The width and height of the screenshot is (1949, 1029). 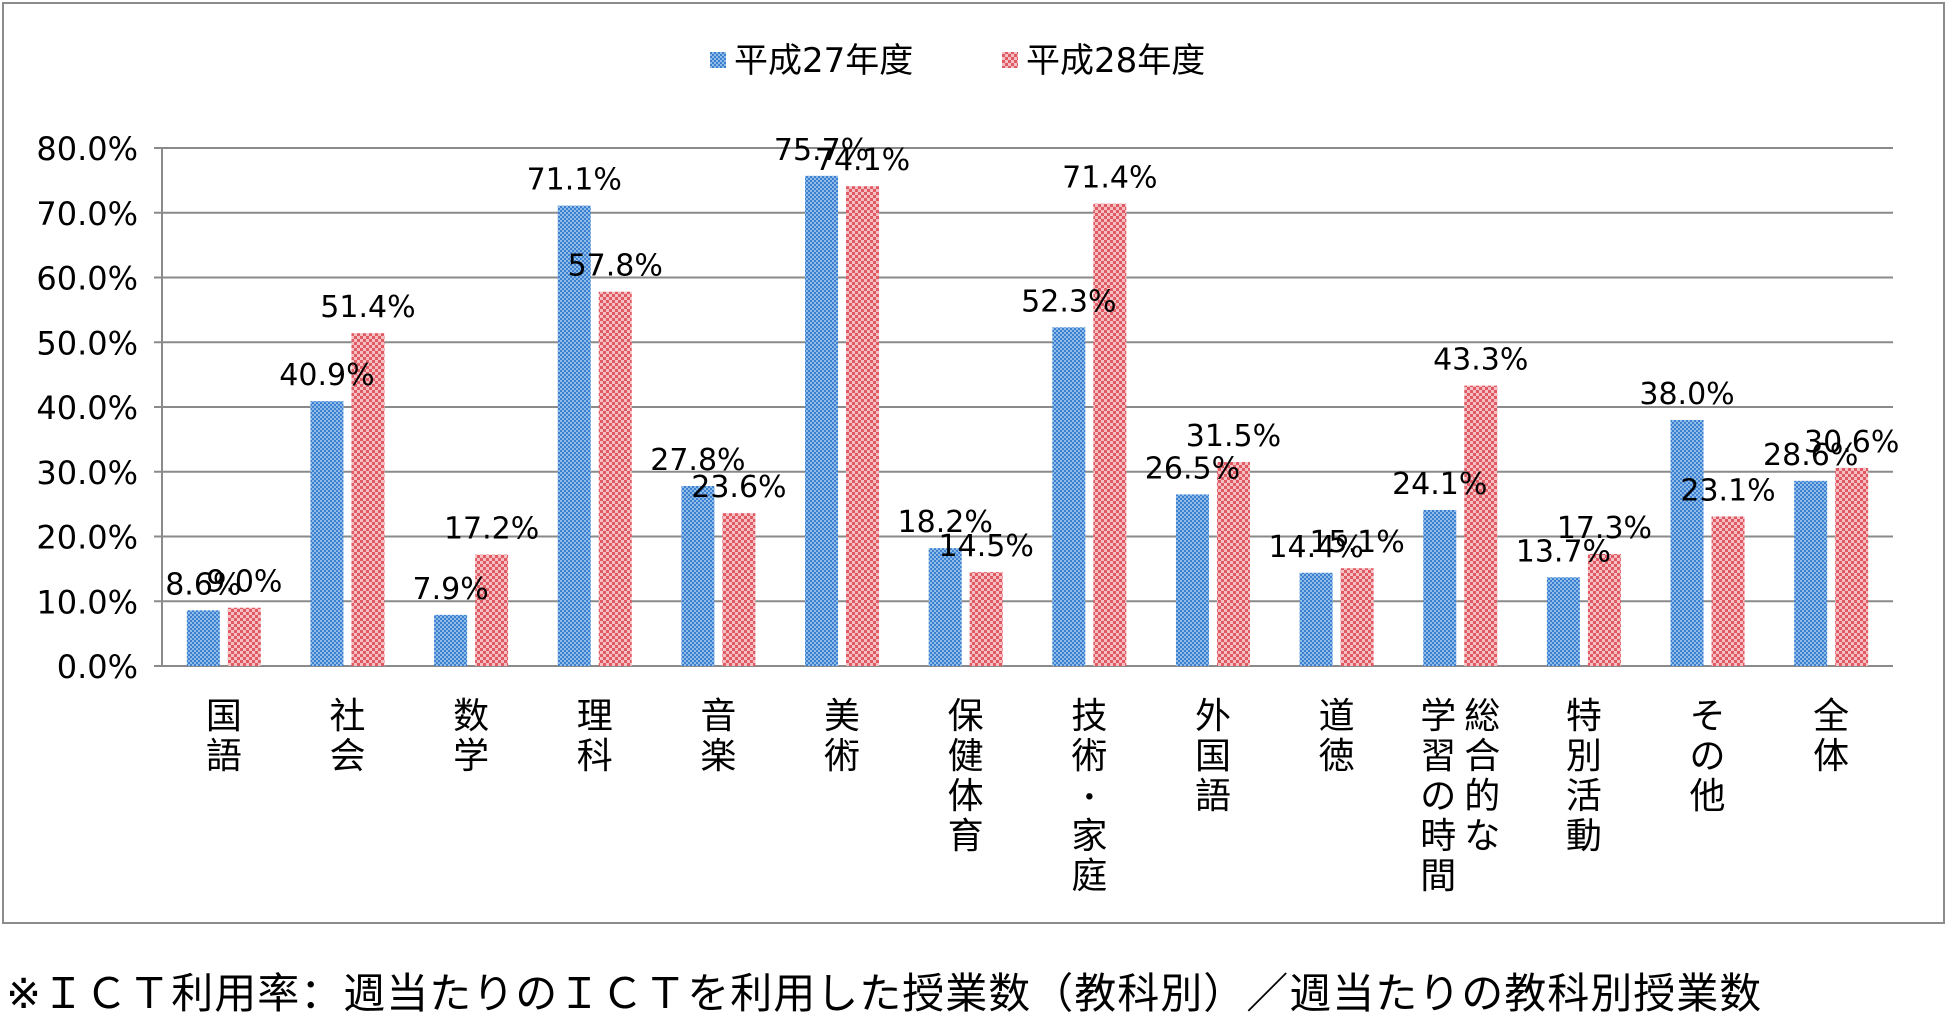 What do you see at coordinates (697, 460) in the screenshot?
I see `data-label: 27.8%` at bounding box center [697, 460].